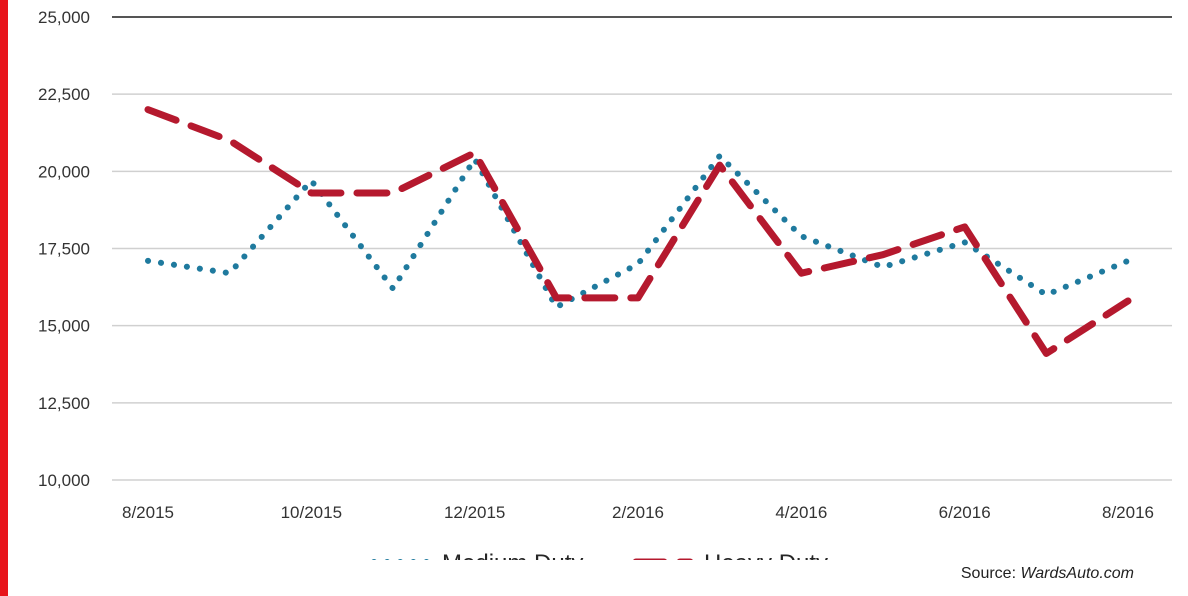 Image resolution: width=1188 pixels, height=596 pixels. What do you see at coordinates (64, 94) in the screenshot?
I see `y-tick-label: 22,500` at bounding box center [64, 94].